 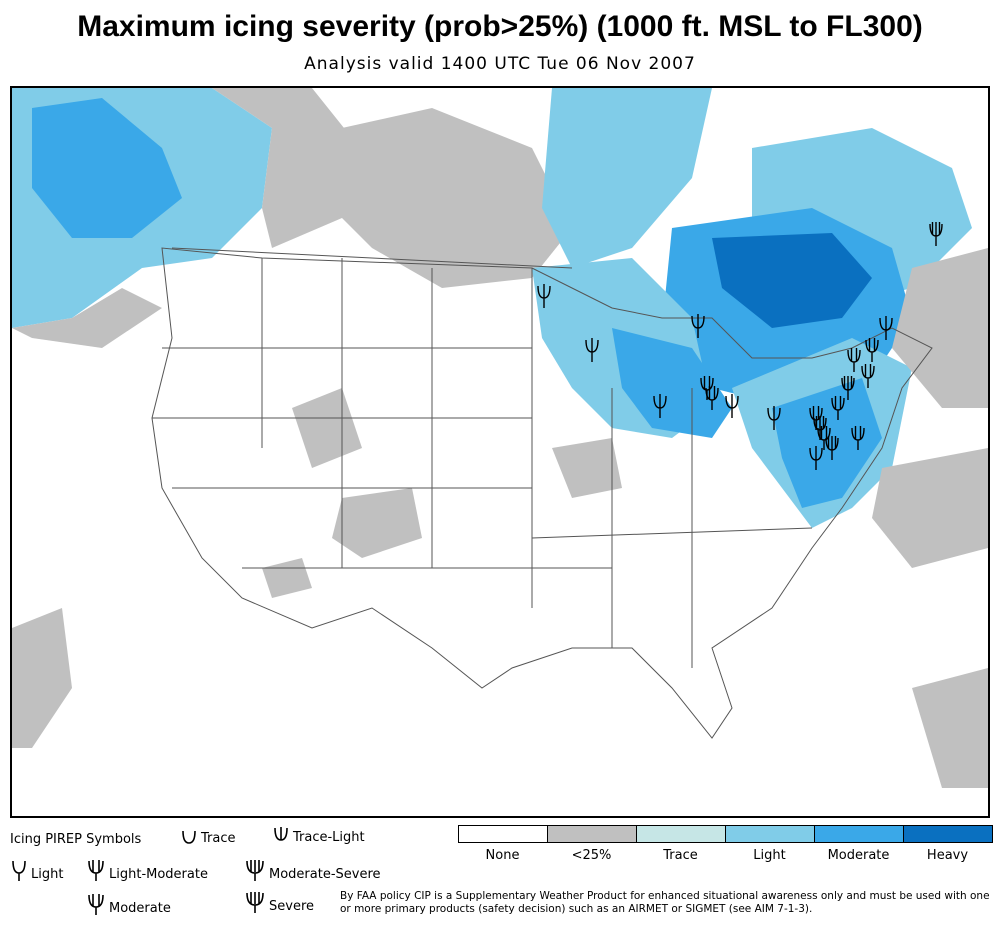 I want to click on legend-trace-label: Trace, so click(x=218, y=838).